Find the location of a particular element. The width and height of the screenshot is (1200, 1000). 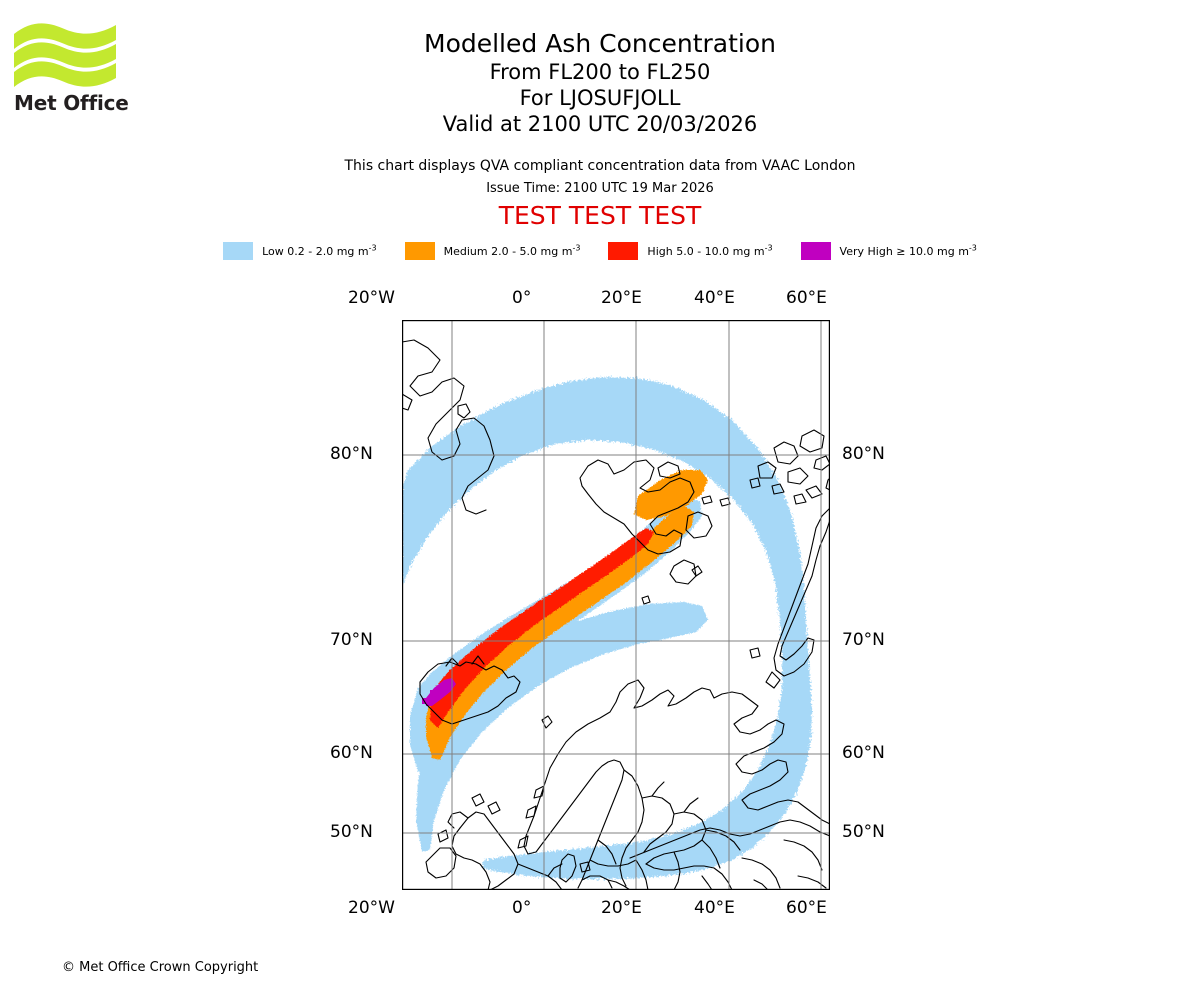

legend-item-medium: Medium 2.0 - 5.0 mg m-3 is located at coordinates (492, 251).